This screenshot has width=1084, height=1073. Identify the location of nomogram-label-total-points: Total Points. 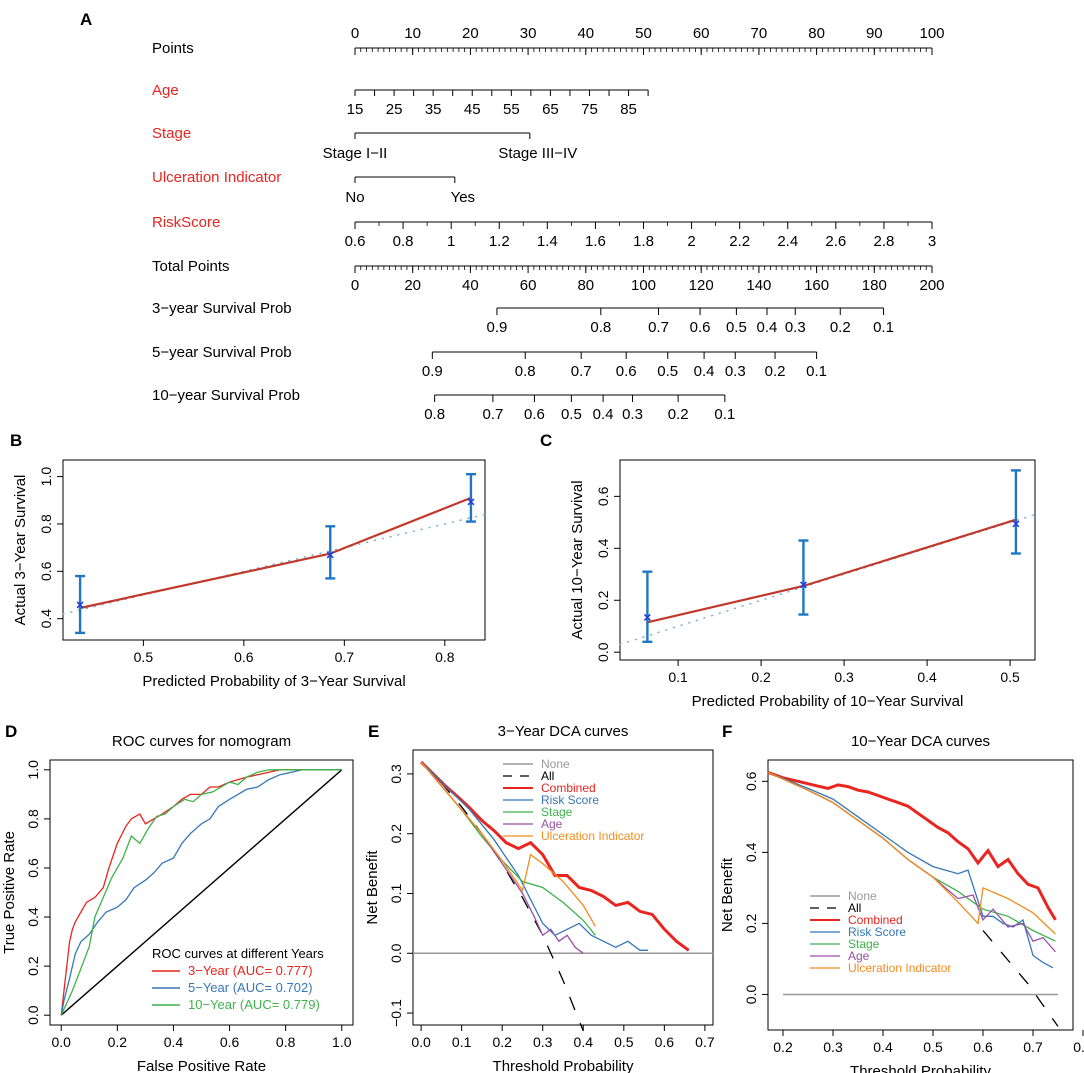
(191, 266).